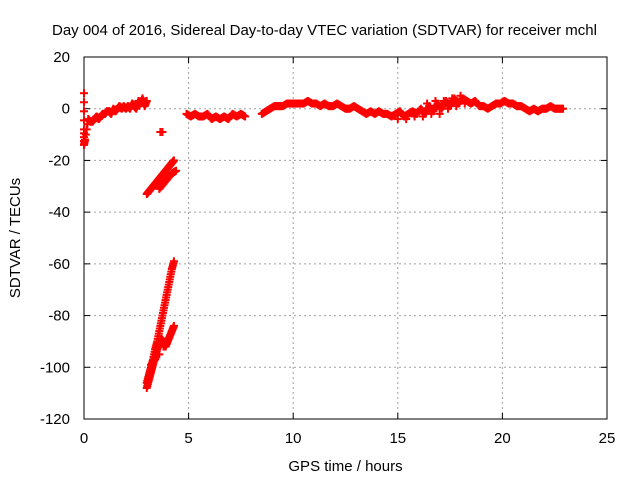 The image size is (640, 480). What do you see at coordinates (188, 438) in the screenshot?
I see `x-tick-label: 5` at bounding box center [188, 438].